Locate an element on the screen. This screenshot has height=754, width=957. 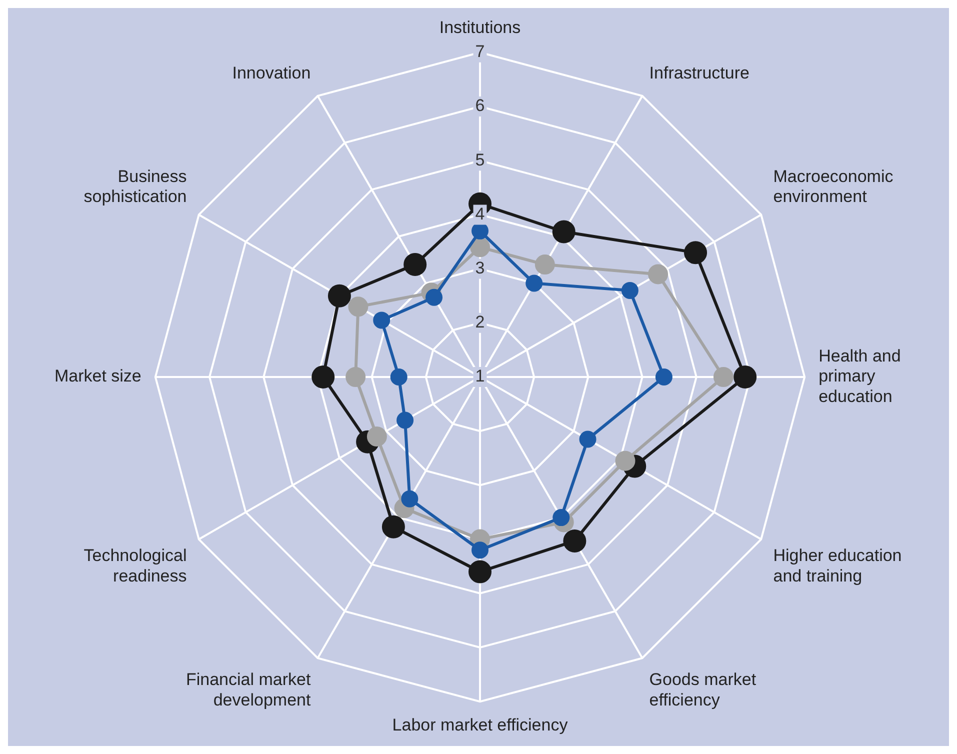
y-tick-label: 6 is located at coordinates (480, 106).